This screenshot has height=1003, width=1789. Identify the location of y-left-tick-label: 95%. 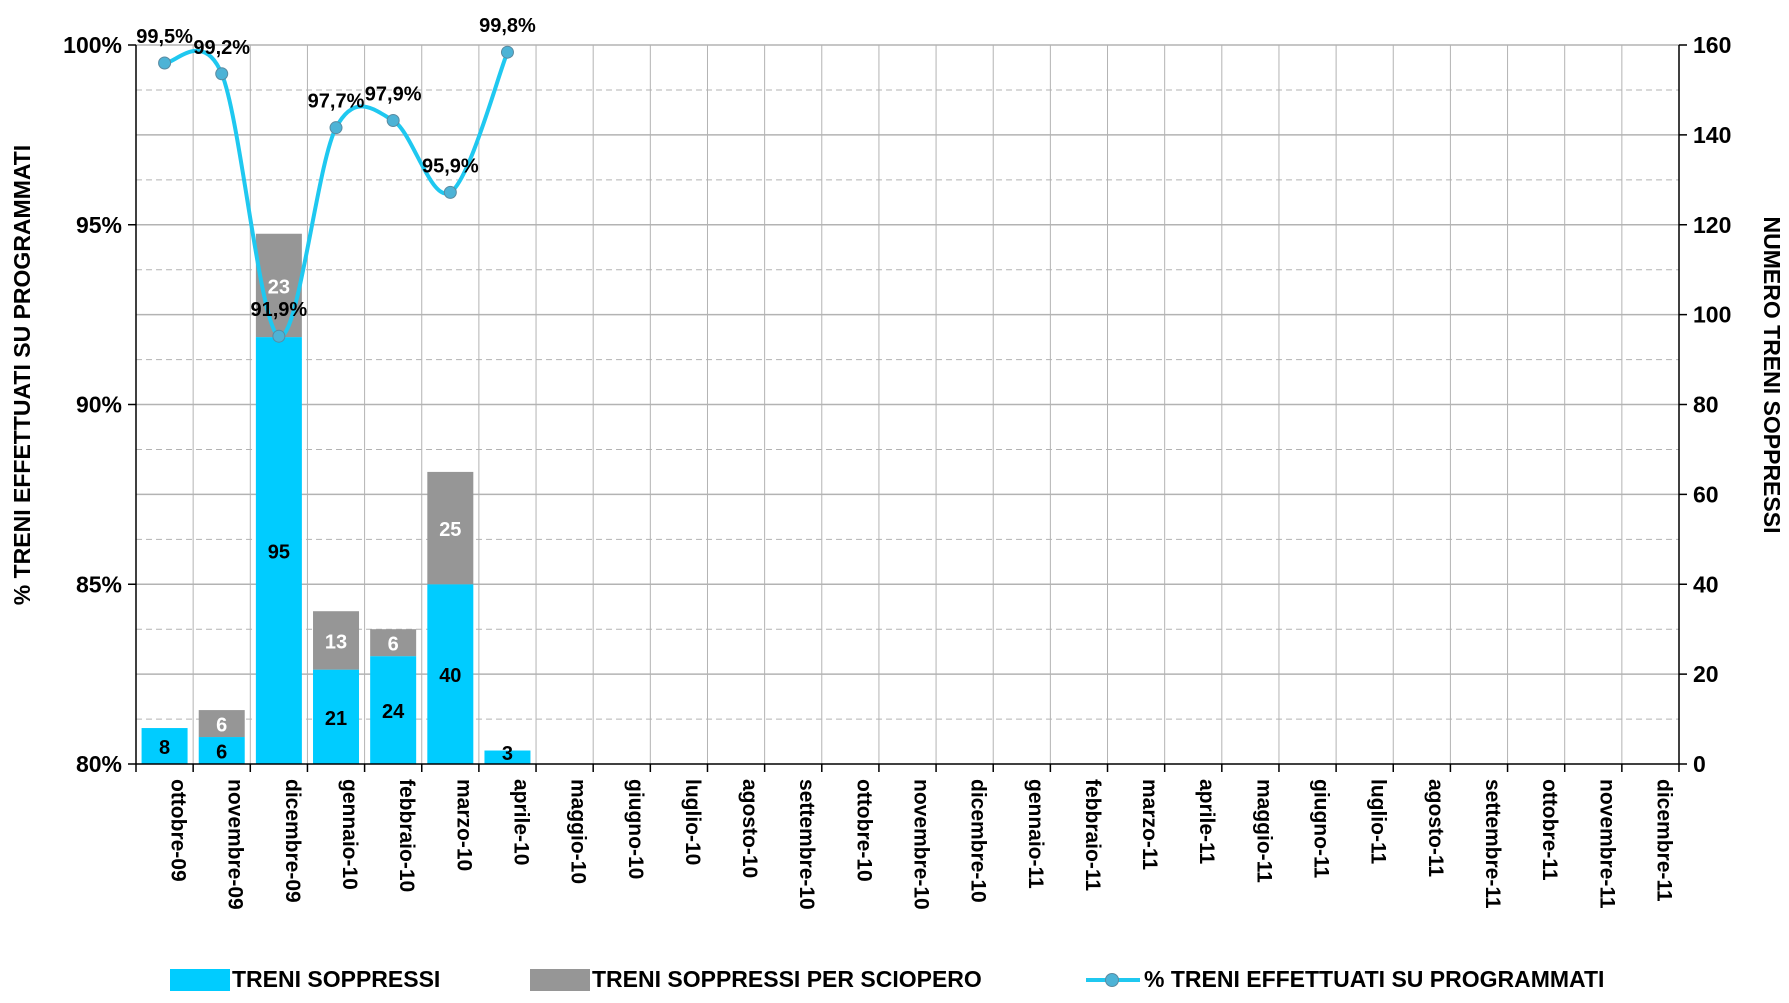
(99, 225).